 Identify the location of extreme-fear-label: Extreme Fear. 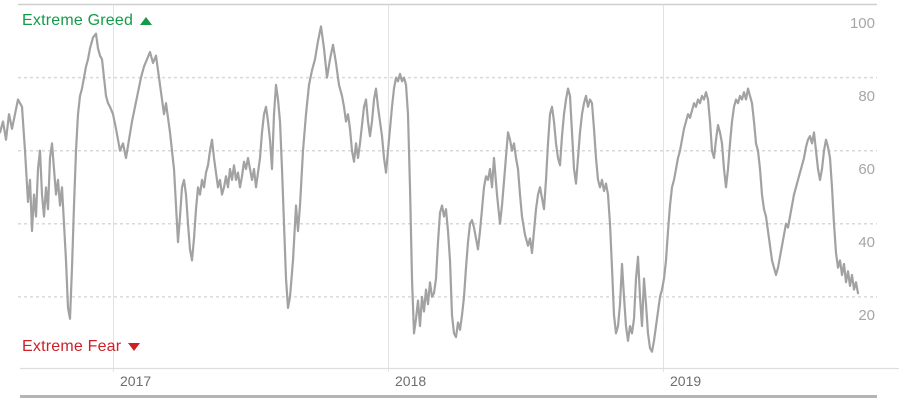
(81, 347).